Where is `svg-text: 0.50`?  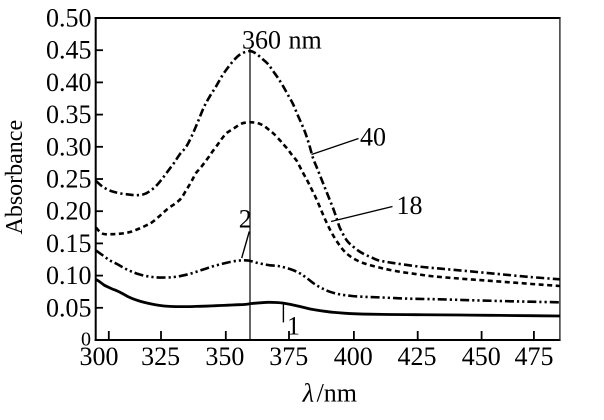
svg-text: 0.50 is located at coordinates (69, 18).